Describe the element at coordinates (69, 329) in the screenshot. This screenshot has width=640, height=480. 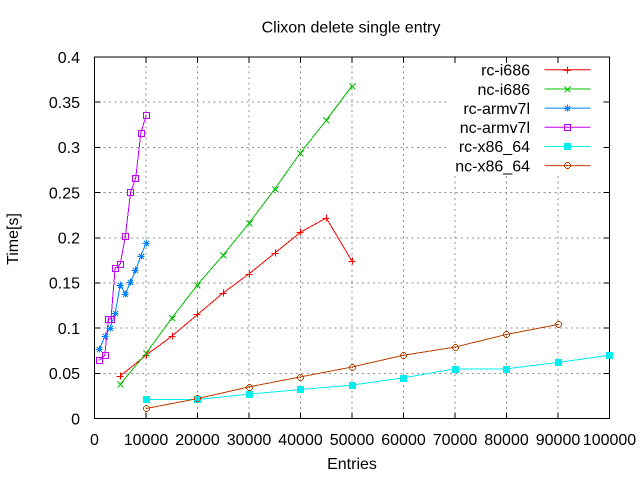
I see `svg-text: 0.1` at that location.